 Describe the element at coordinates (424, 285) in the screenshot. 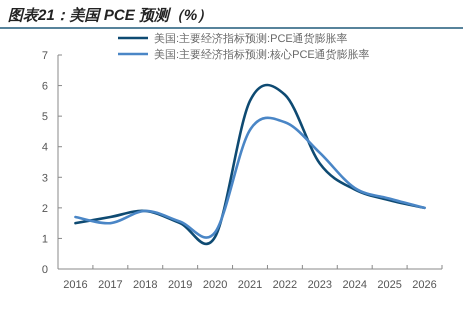

I see `x-tick-label: 2026` at that location.